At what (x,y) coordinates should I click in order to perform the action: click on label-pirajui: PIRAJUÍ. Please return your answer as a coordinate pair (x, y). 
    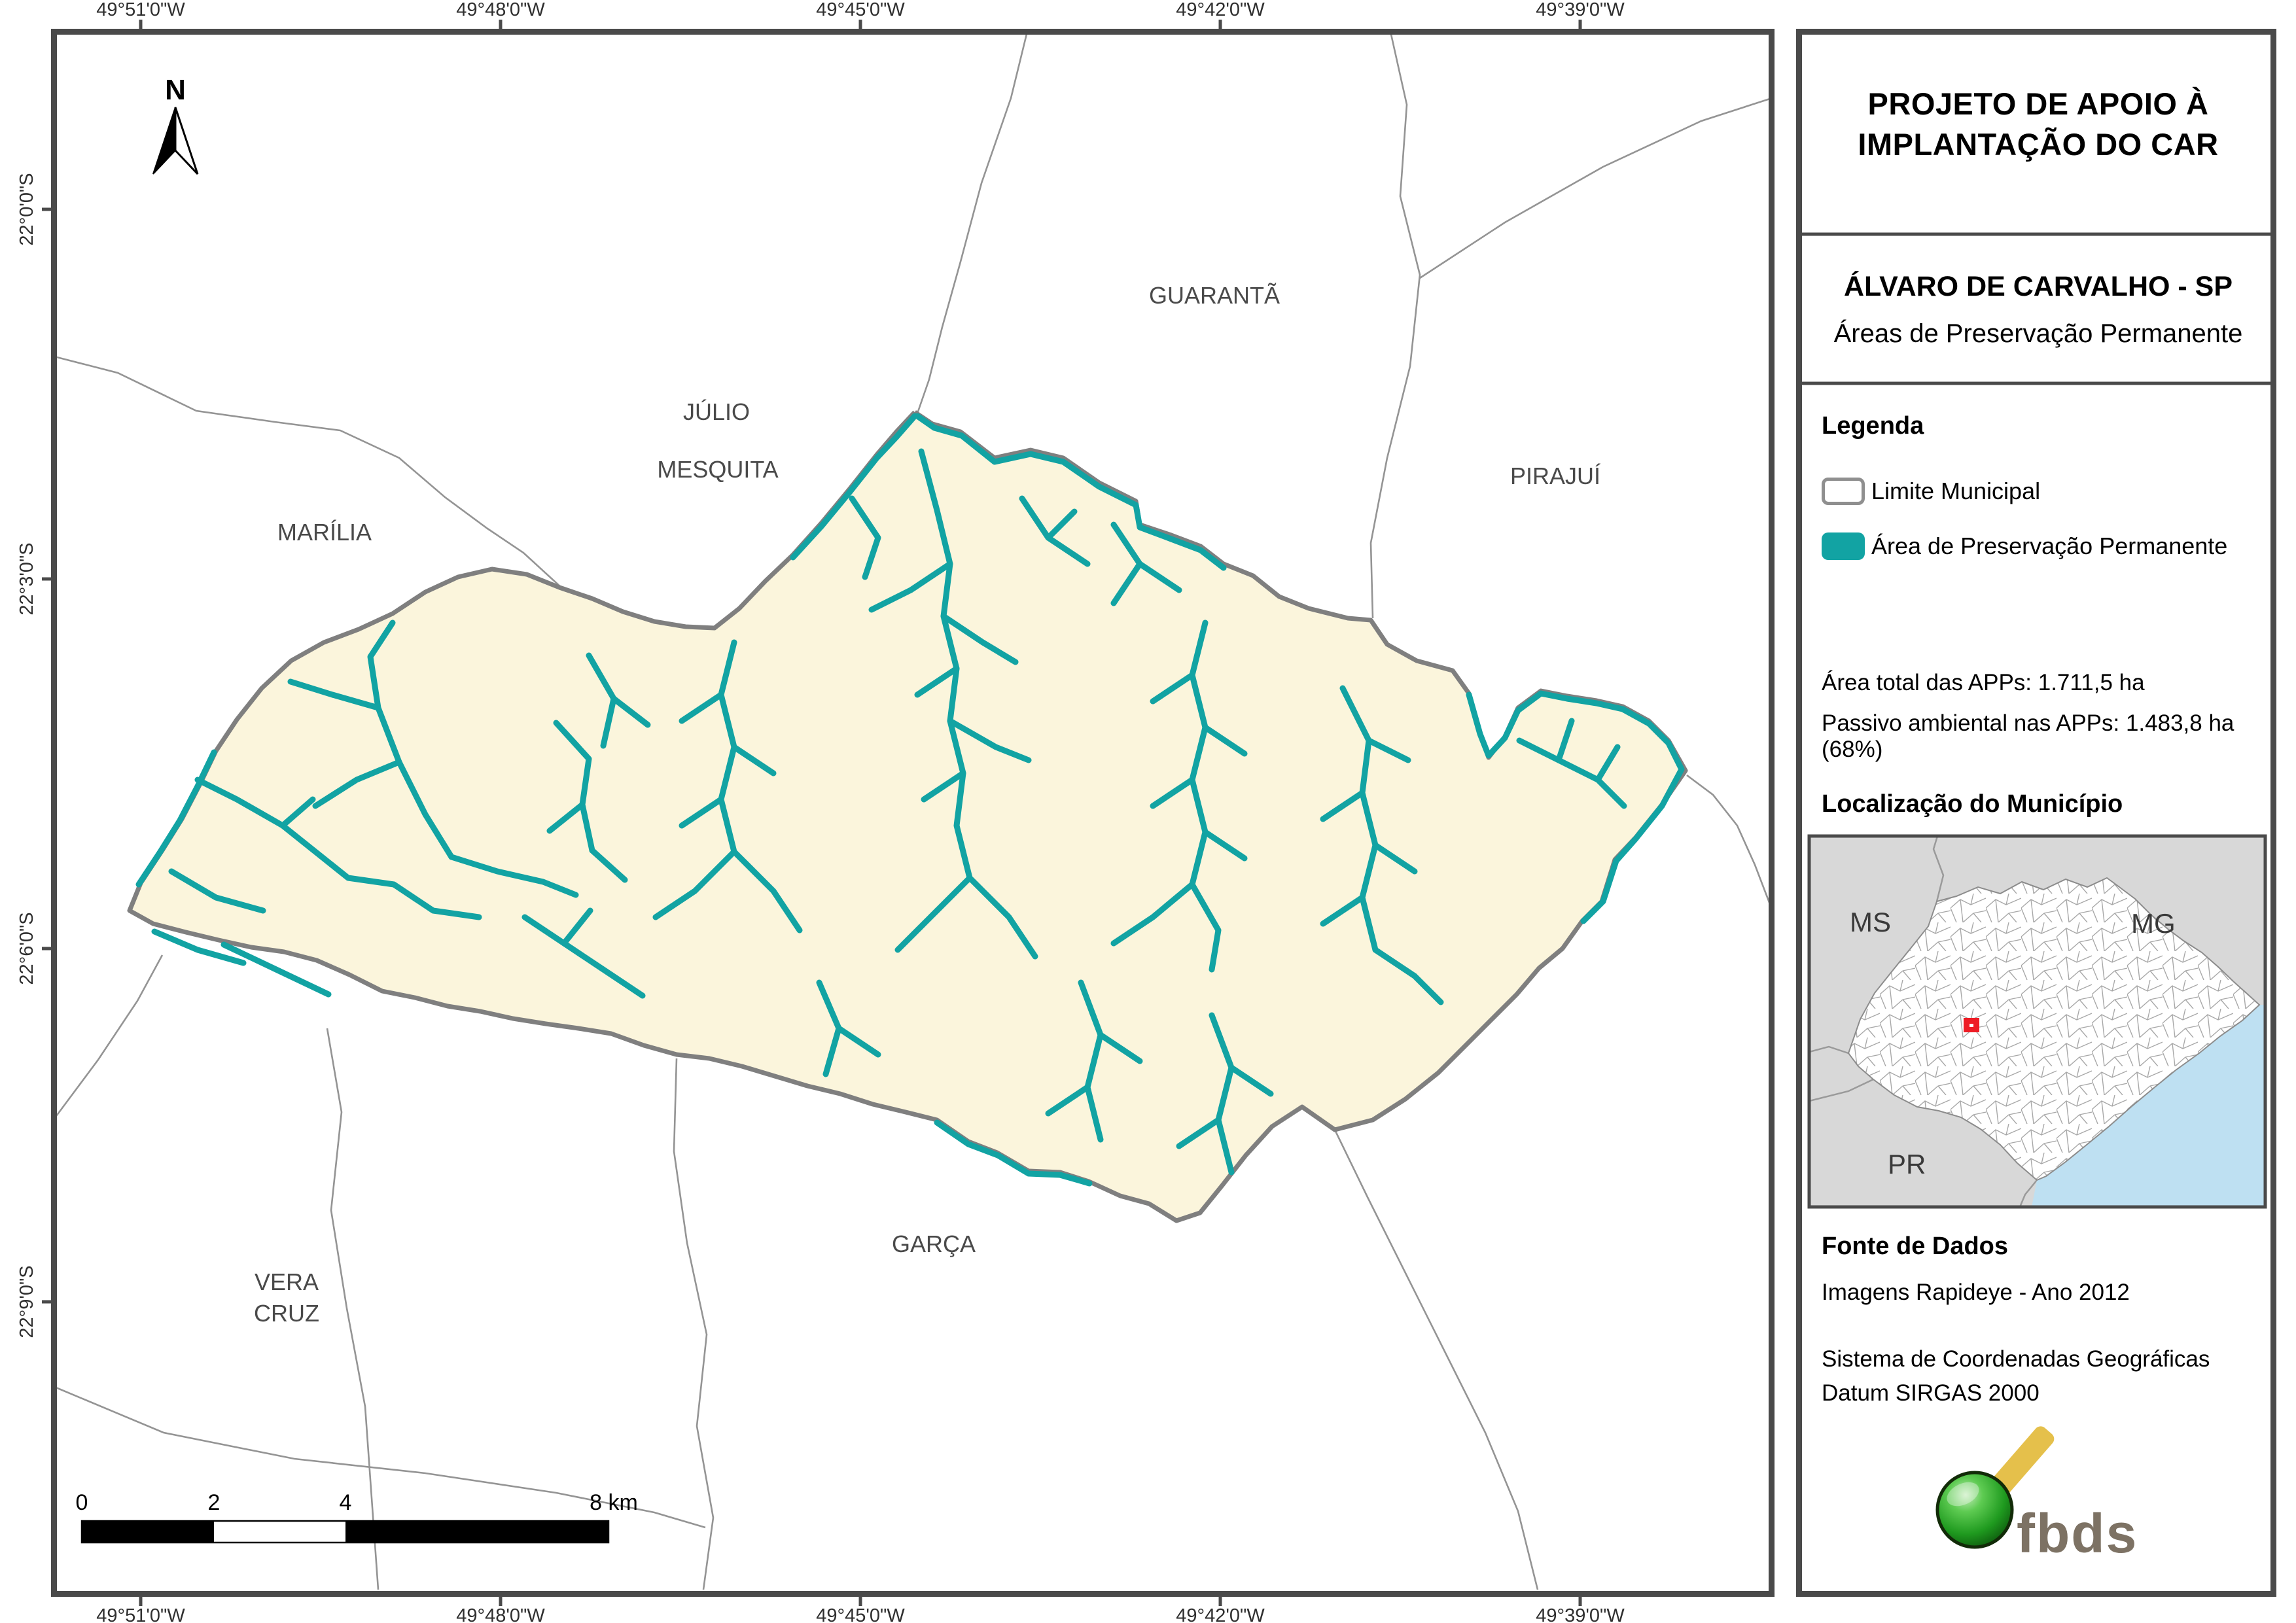
    Looking at the image, I should click on (1555, 476).